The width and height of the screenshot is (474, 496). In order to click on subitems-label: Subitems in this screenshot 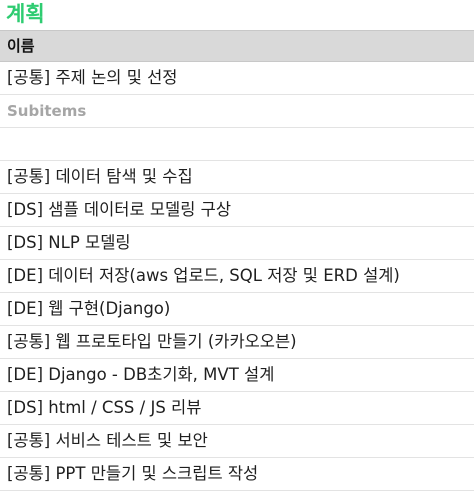, I will do `click(237, 111)`.